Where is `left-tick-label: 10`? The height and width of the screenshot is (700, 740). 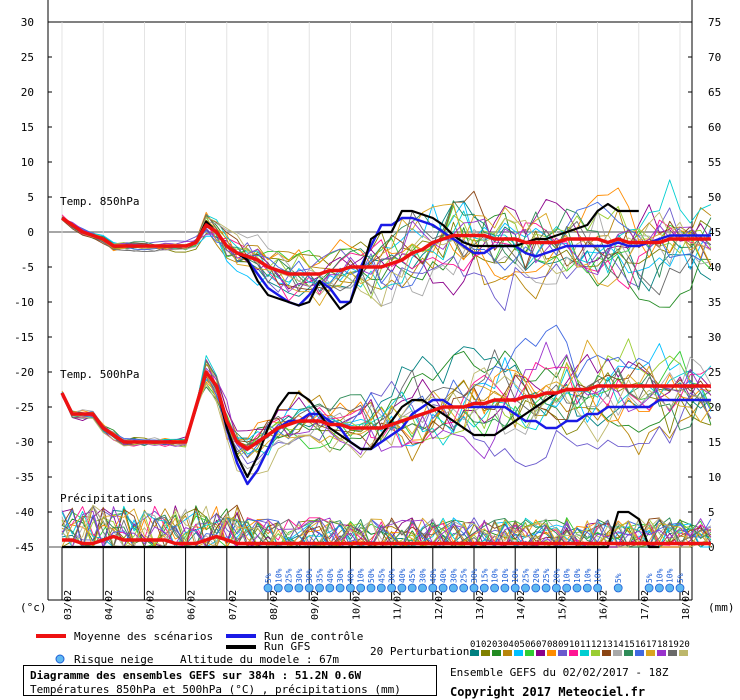
left-tick-label: 10 is located at coordinates (27, 162).